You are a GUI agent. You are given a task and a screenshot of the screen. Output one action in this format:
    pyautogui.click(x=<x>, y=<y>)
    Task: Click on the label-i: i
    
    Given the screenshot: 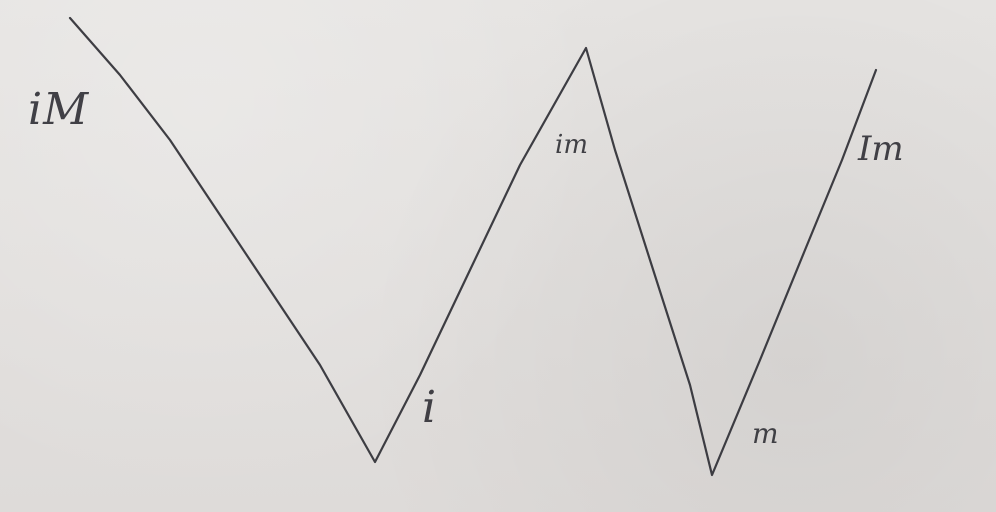 What is the action you would take?
    pyautogui.click(x=429, y=407)
    